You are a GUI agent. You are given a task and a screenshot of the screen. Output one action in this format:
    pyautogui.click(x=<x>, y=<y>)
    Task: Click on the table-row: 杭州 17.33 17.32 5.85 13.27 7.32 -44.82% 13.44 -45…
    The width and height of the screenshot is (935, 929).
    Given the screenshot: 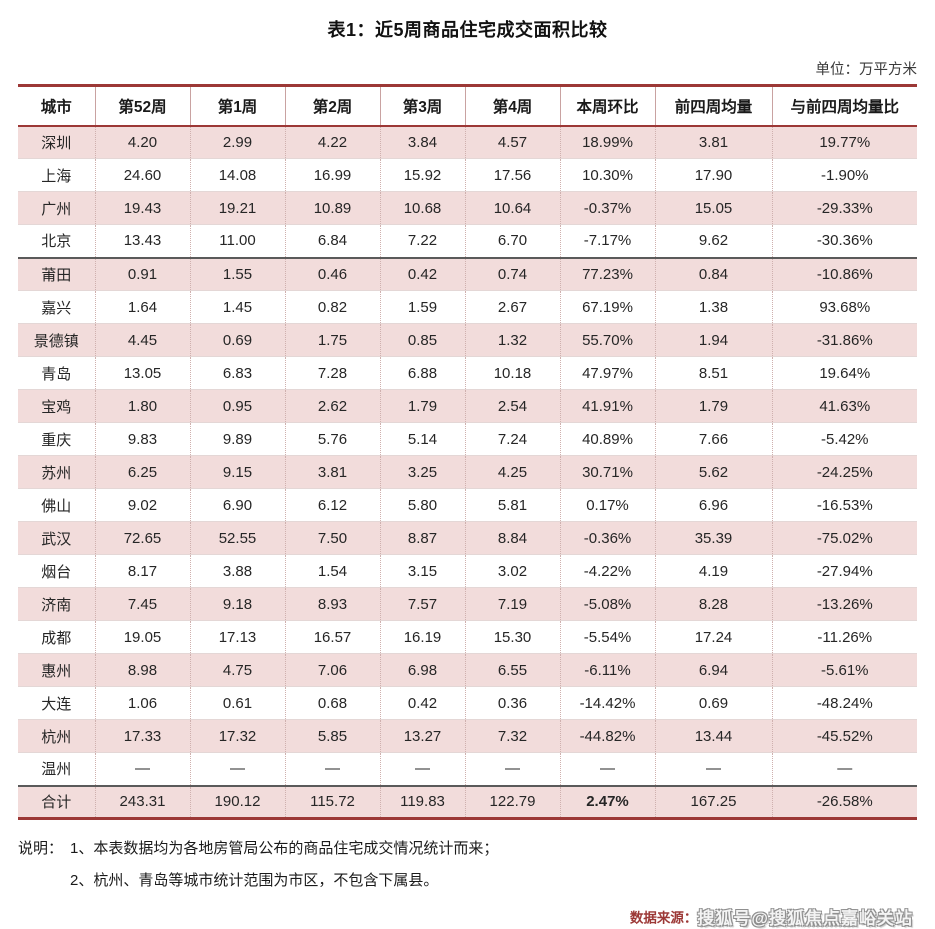 What is the action you would take?
    pyautogui.click(x=467, y=736)
    